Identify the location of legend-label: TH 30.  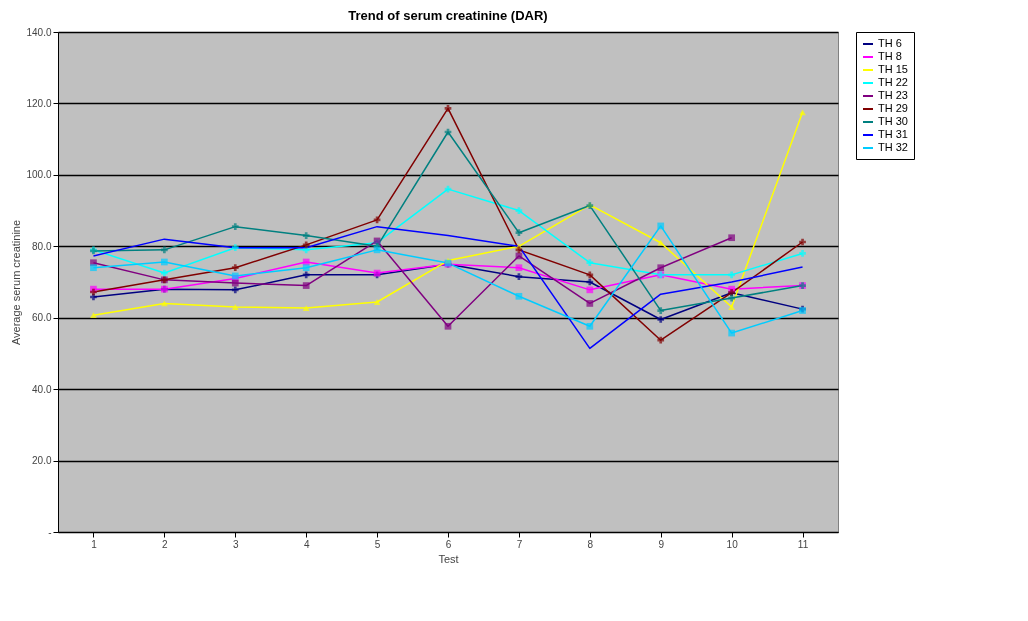
(893, 121).